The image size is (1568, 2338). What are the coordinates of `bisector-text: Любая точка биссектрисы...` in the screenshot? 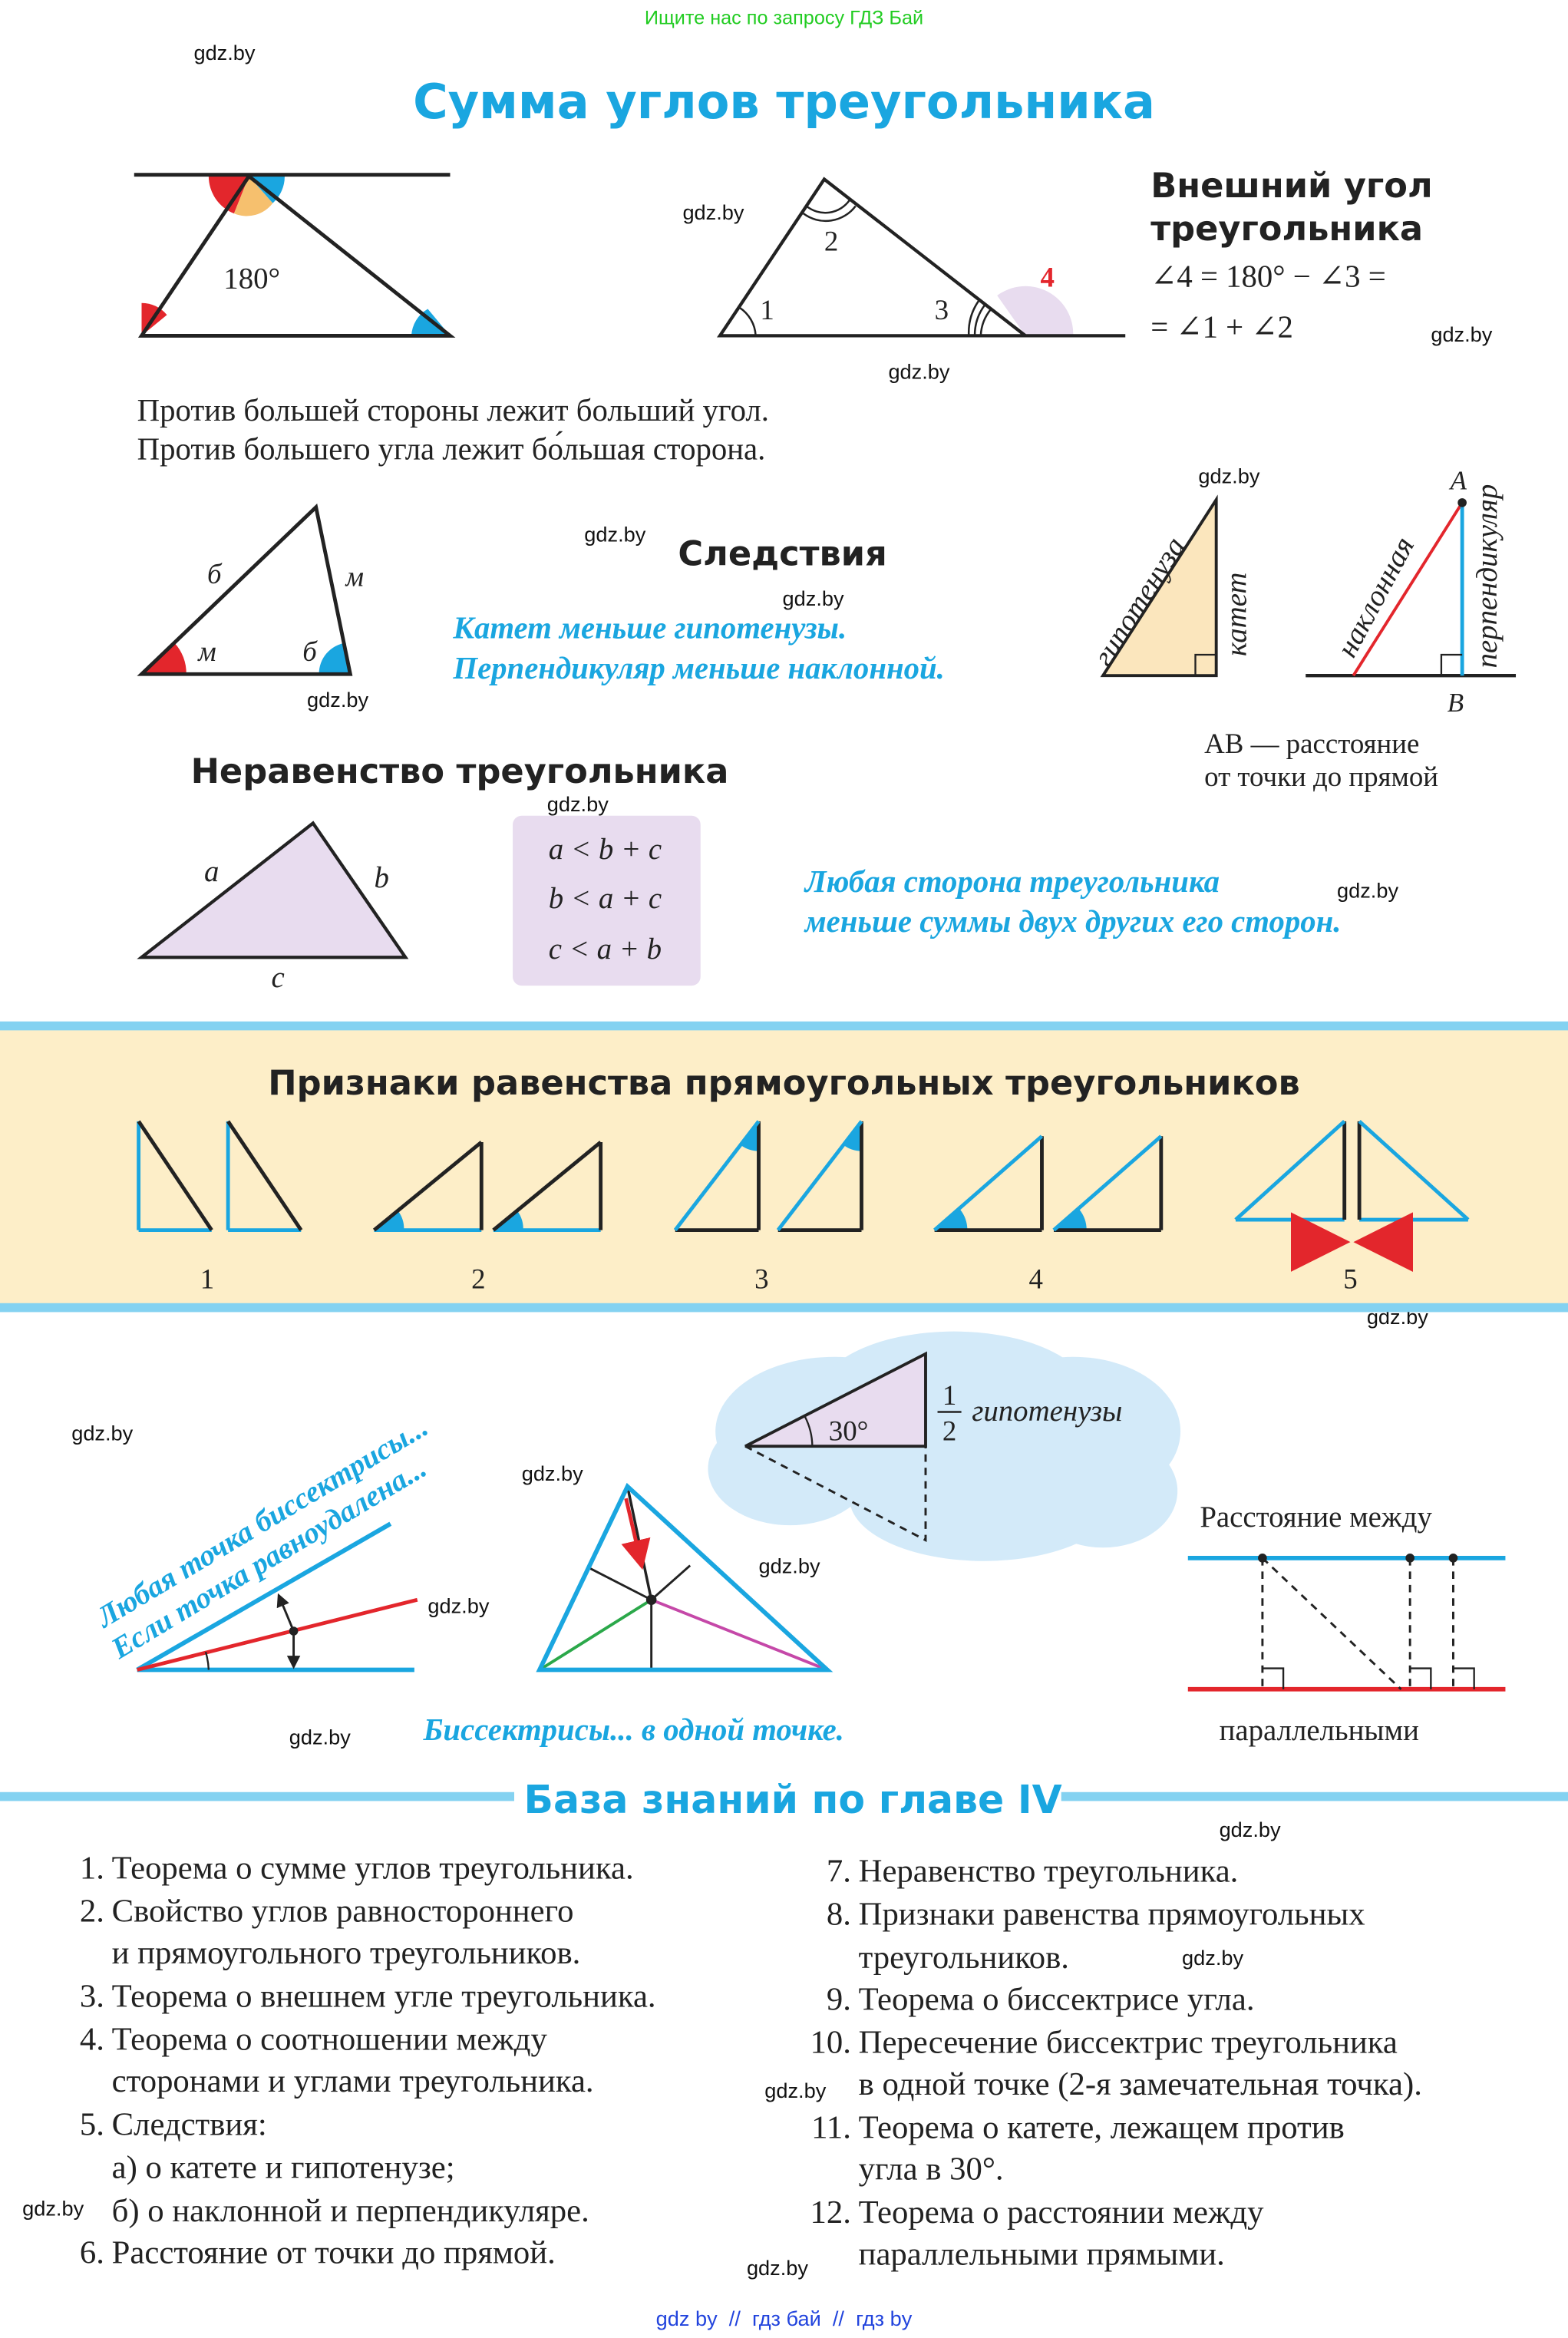 It's located at (262, 1523).